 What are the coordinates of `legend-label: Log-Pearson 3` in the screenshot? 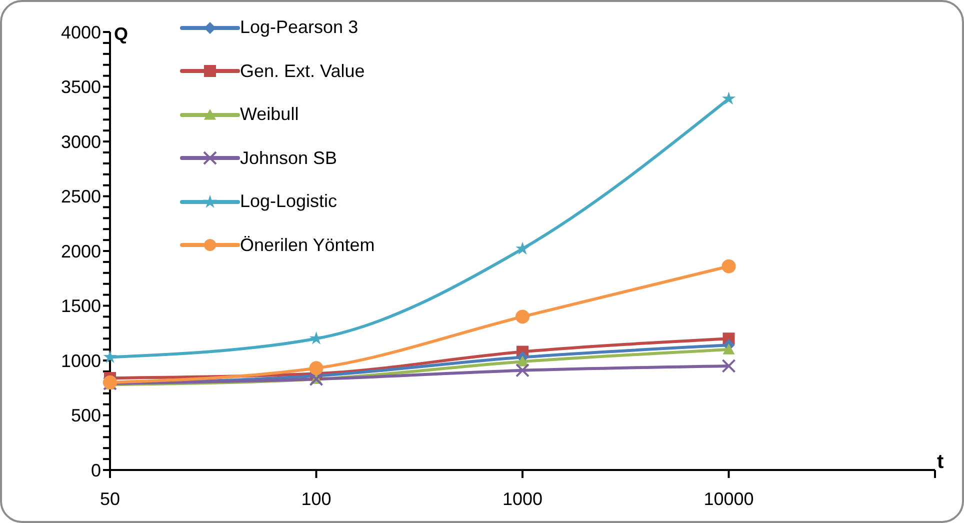 It's located at (299, 27).